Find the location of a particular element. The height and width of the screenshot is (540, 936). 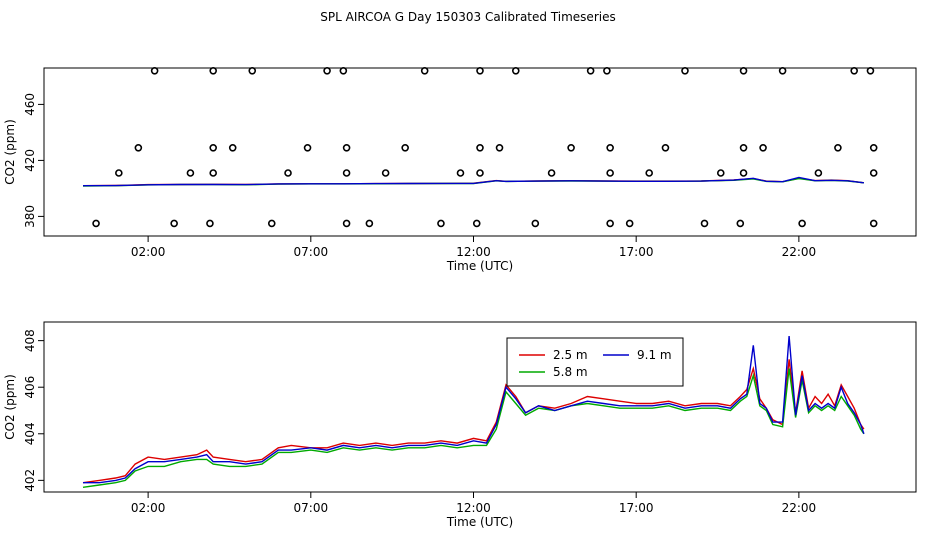

y-tick-label: 408 is located at coordinates (30, 340).